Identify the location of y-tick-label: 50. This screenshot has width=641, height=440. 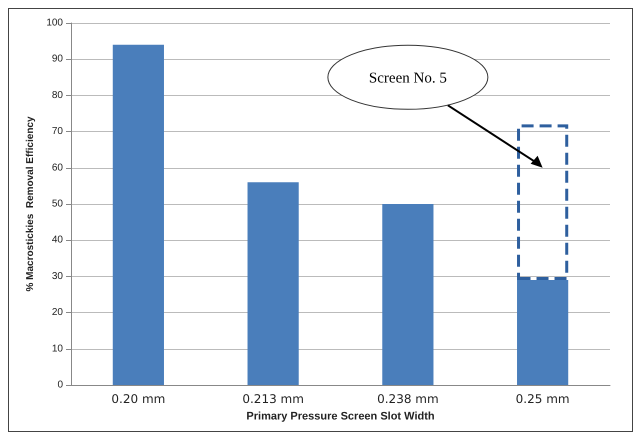
(58, 204).